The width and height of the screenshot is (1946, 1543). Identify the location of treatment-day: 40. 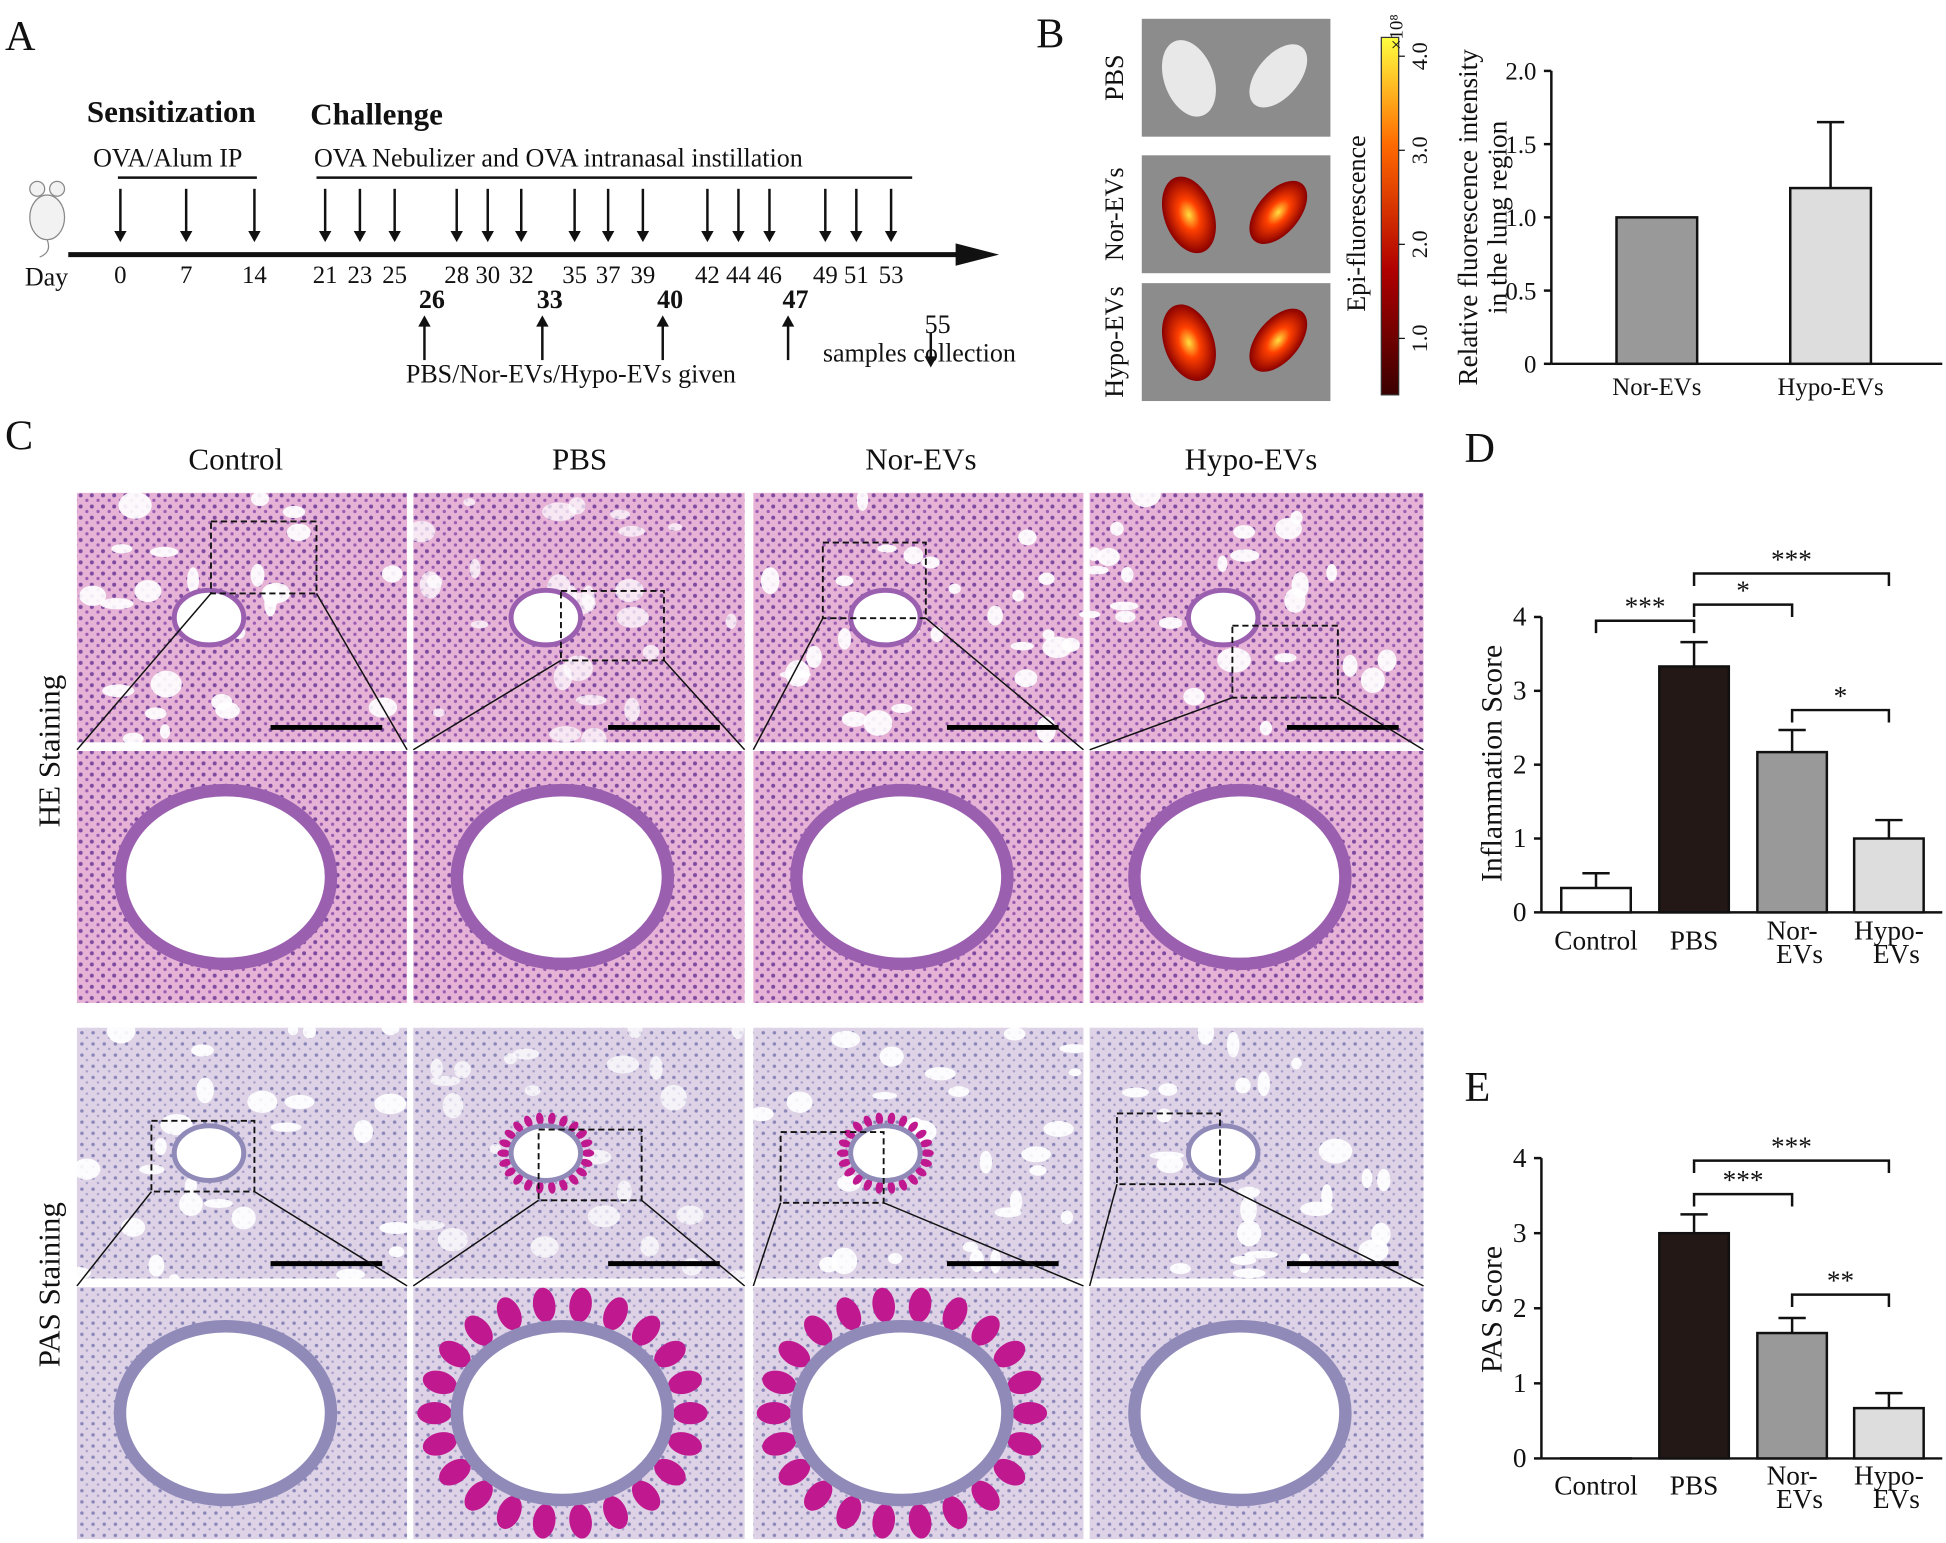
(670, 299).